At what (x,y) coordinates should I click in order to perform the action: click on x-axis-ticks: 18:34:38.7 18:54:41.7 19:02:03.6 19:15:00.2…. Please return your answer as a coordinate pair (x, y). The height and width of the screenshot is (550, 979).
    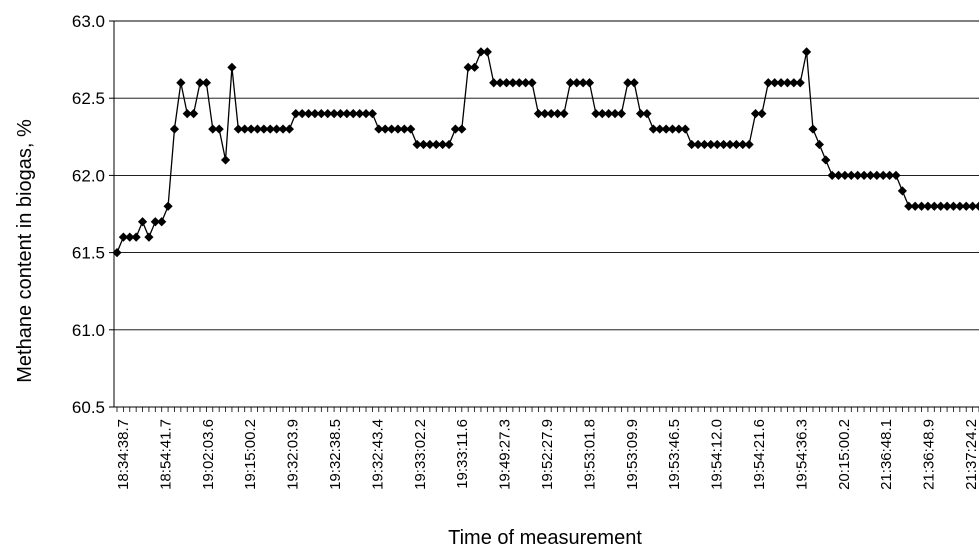
    Looking at the image, I should click on (547, 448).